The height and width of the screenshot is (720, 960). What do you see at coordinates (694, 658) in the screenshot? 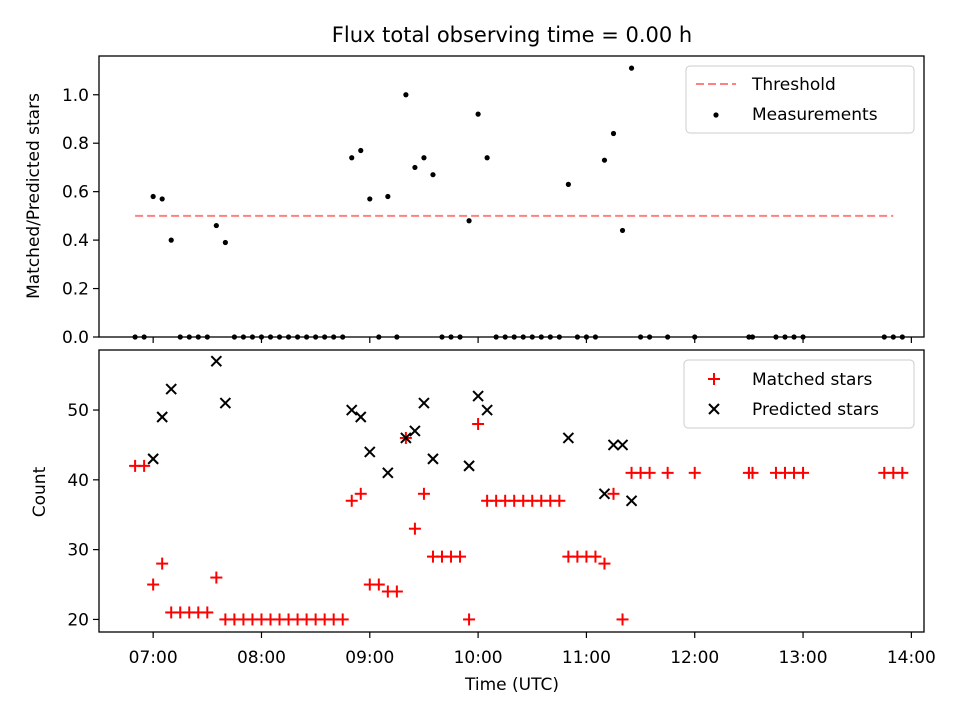
I see `x-tick-label: 12:00` at bounding box center [694, 658].